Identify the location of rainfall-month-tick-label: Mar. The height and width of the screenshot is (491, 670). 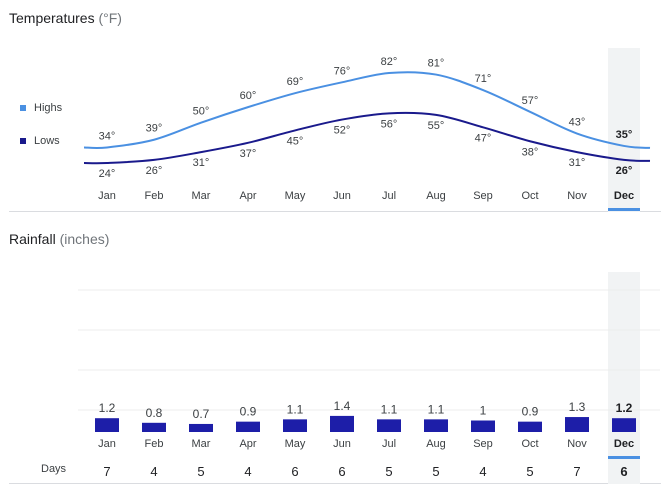
(201, 444).